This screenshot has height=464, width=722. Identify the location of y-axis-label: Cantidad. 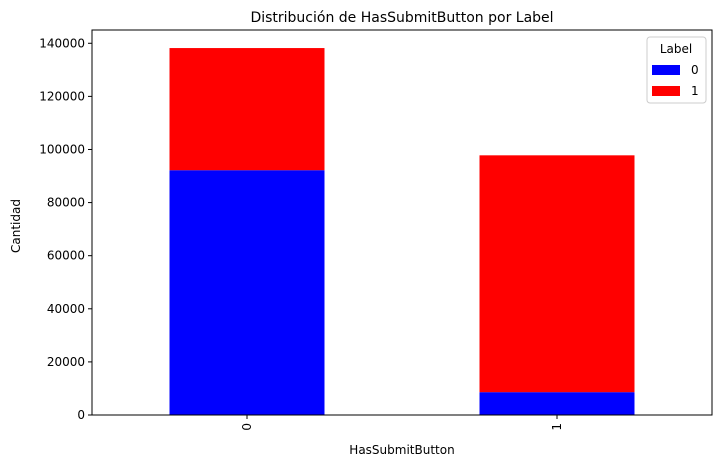
(16, 226).